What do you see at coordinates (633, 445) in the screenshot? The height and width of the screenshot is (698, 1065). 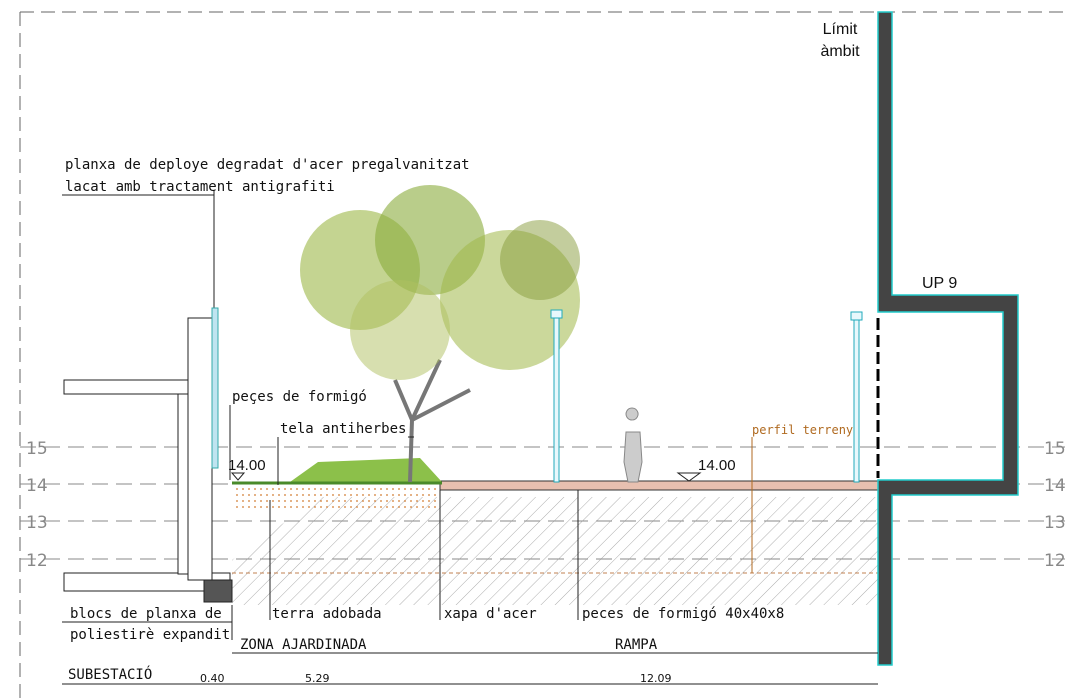 I see `person` at bounding box center [633, 445].